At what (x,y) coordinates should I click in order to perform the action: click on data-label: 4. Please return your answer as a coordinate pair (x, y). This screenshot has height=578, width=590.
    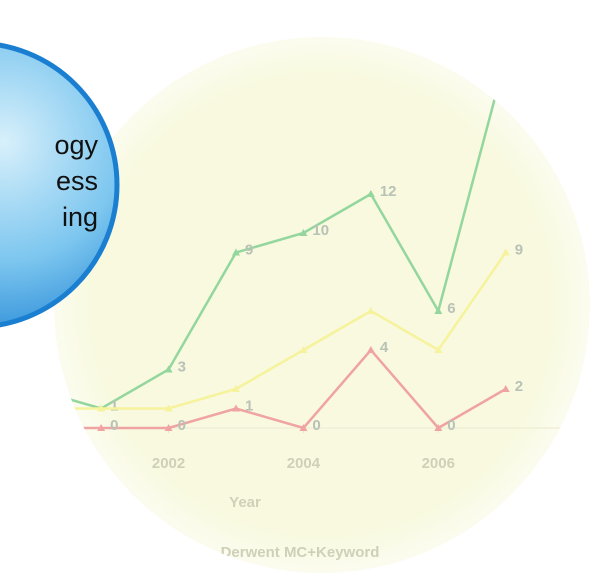
    Looking at the image, I should click on (384, 347).